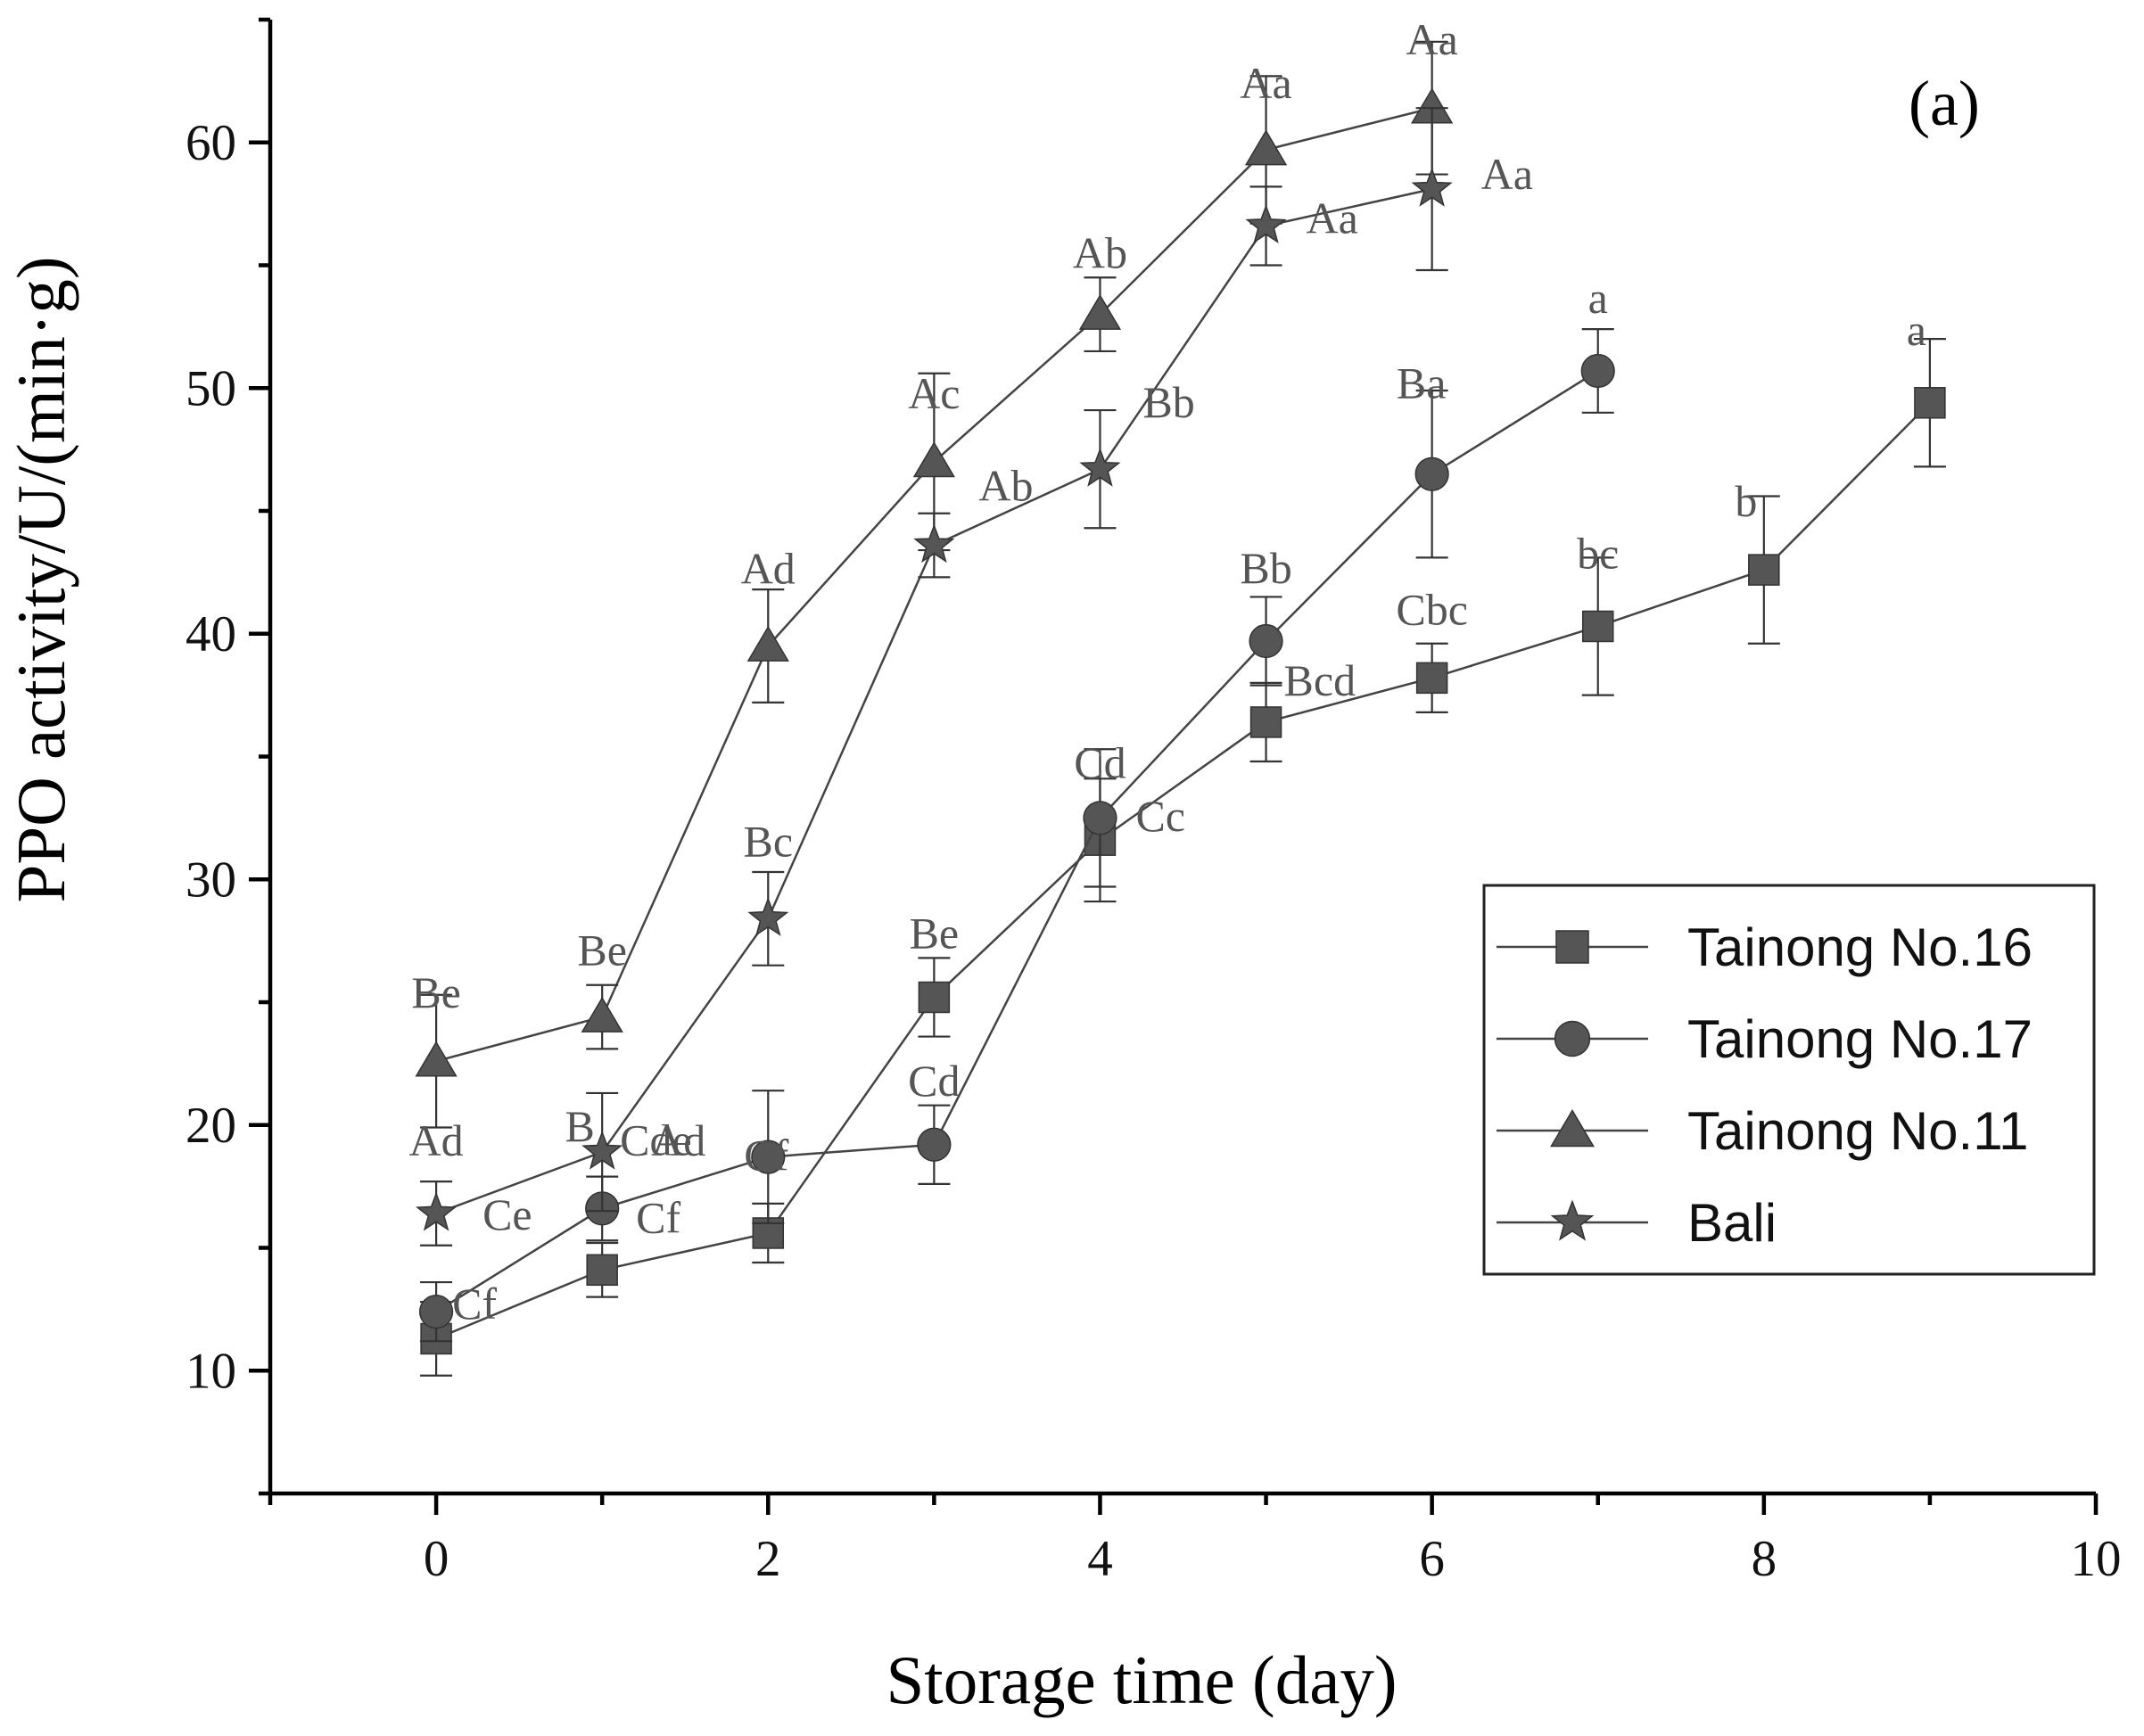 This screenshot has height=1736, width=2144. I want to click on legend-label: Bali, so click(1732, 1223).